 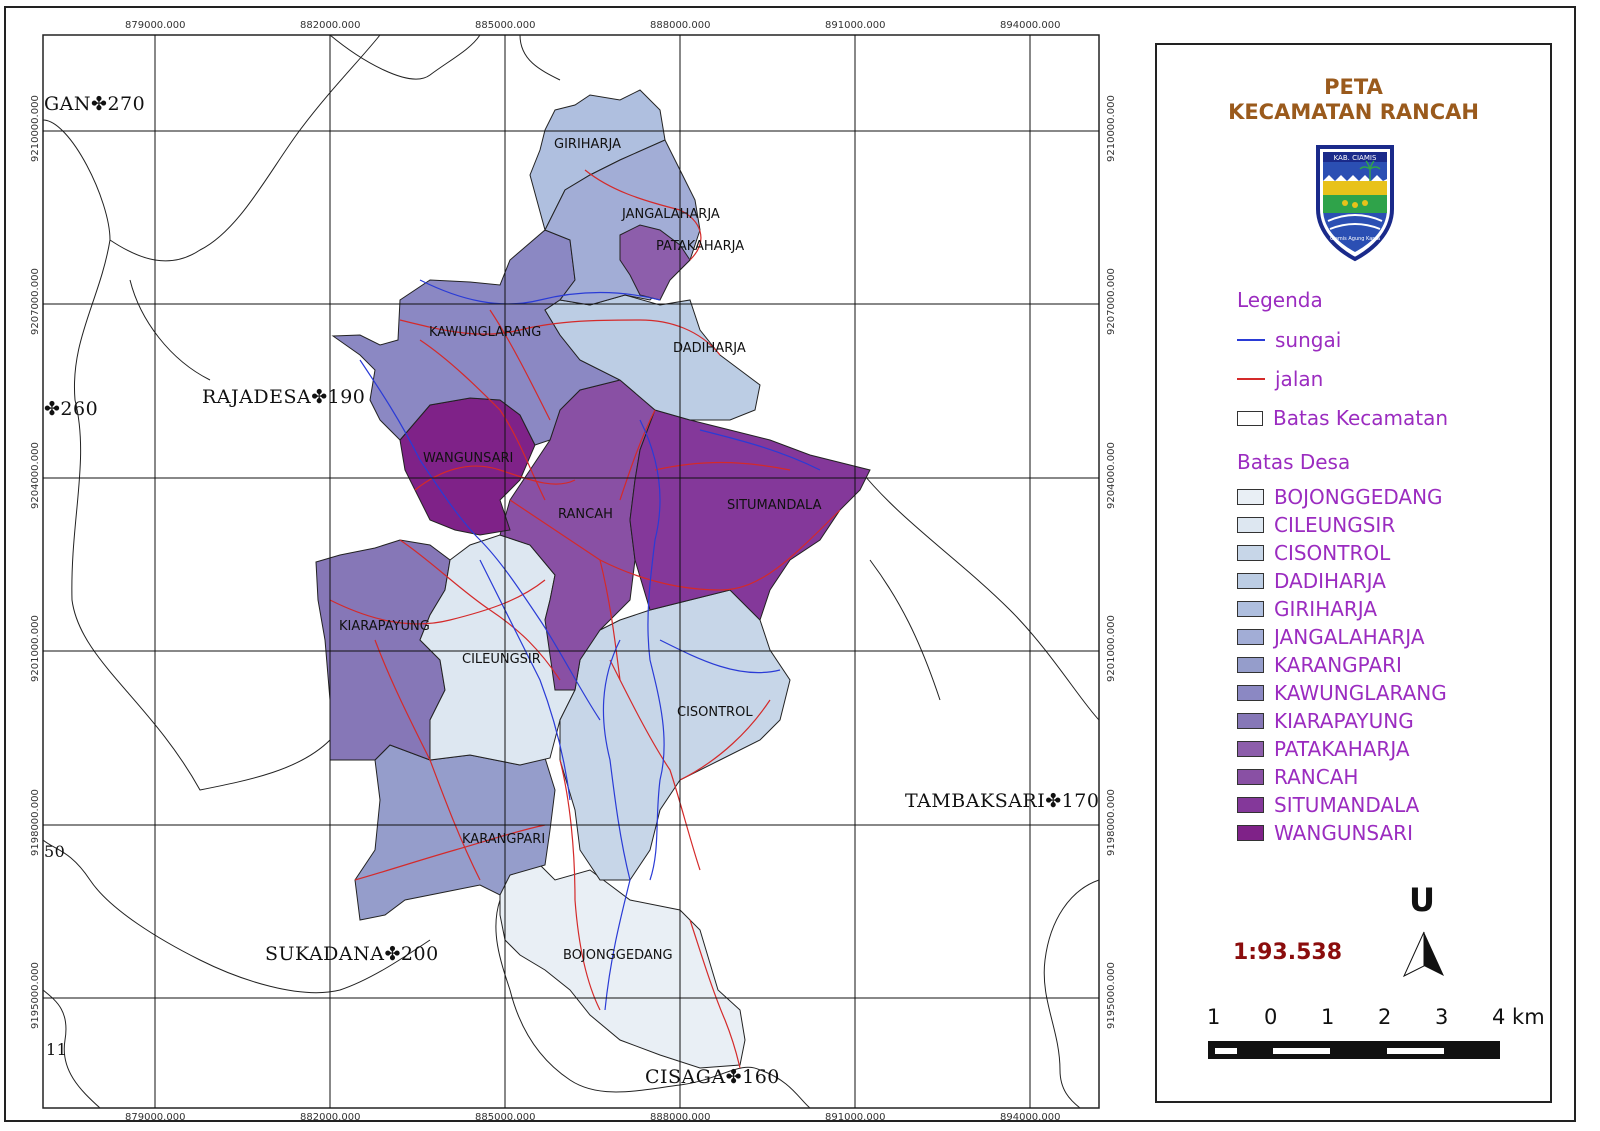 What do you see at coordinates (618, 955) in the screenshot?
I see `village-label-bojonggedang: BOJONGGEDANG` at bounding box center [618, 955].